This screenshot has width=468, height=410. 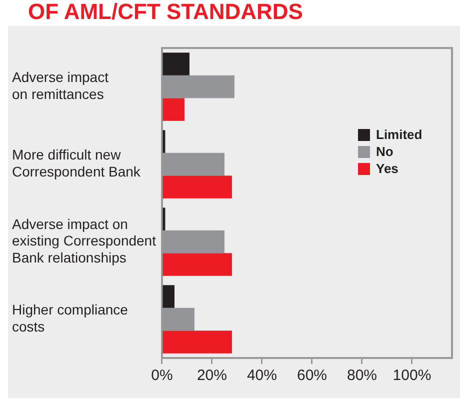 What do you see at coordinates (77, 163) in the screenshot?
I see `y-tick-label: More difficult new Correspondent Bank` at bounding box center [77, 163].